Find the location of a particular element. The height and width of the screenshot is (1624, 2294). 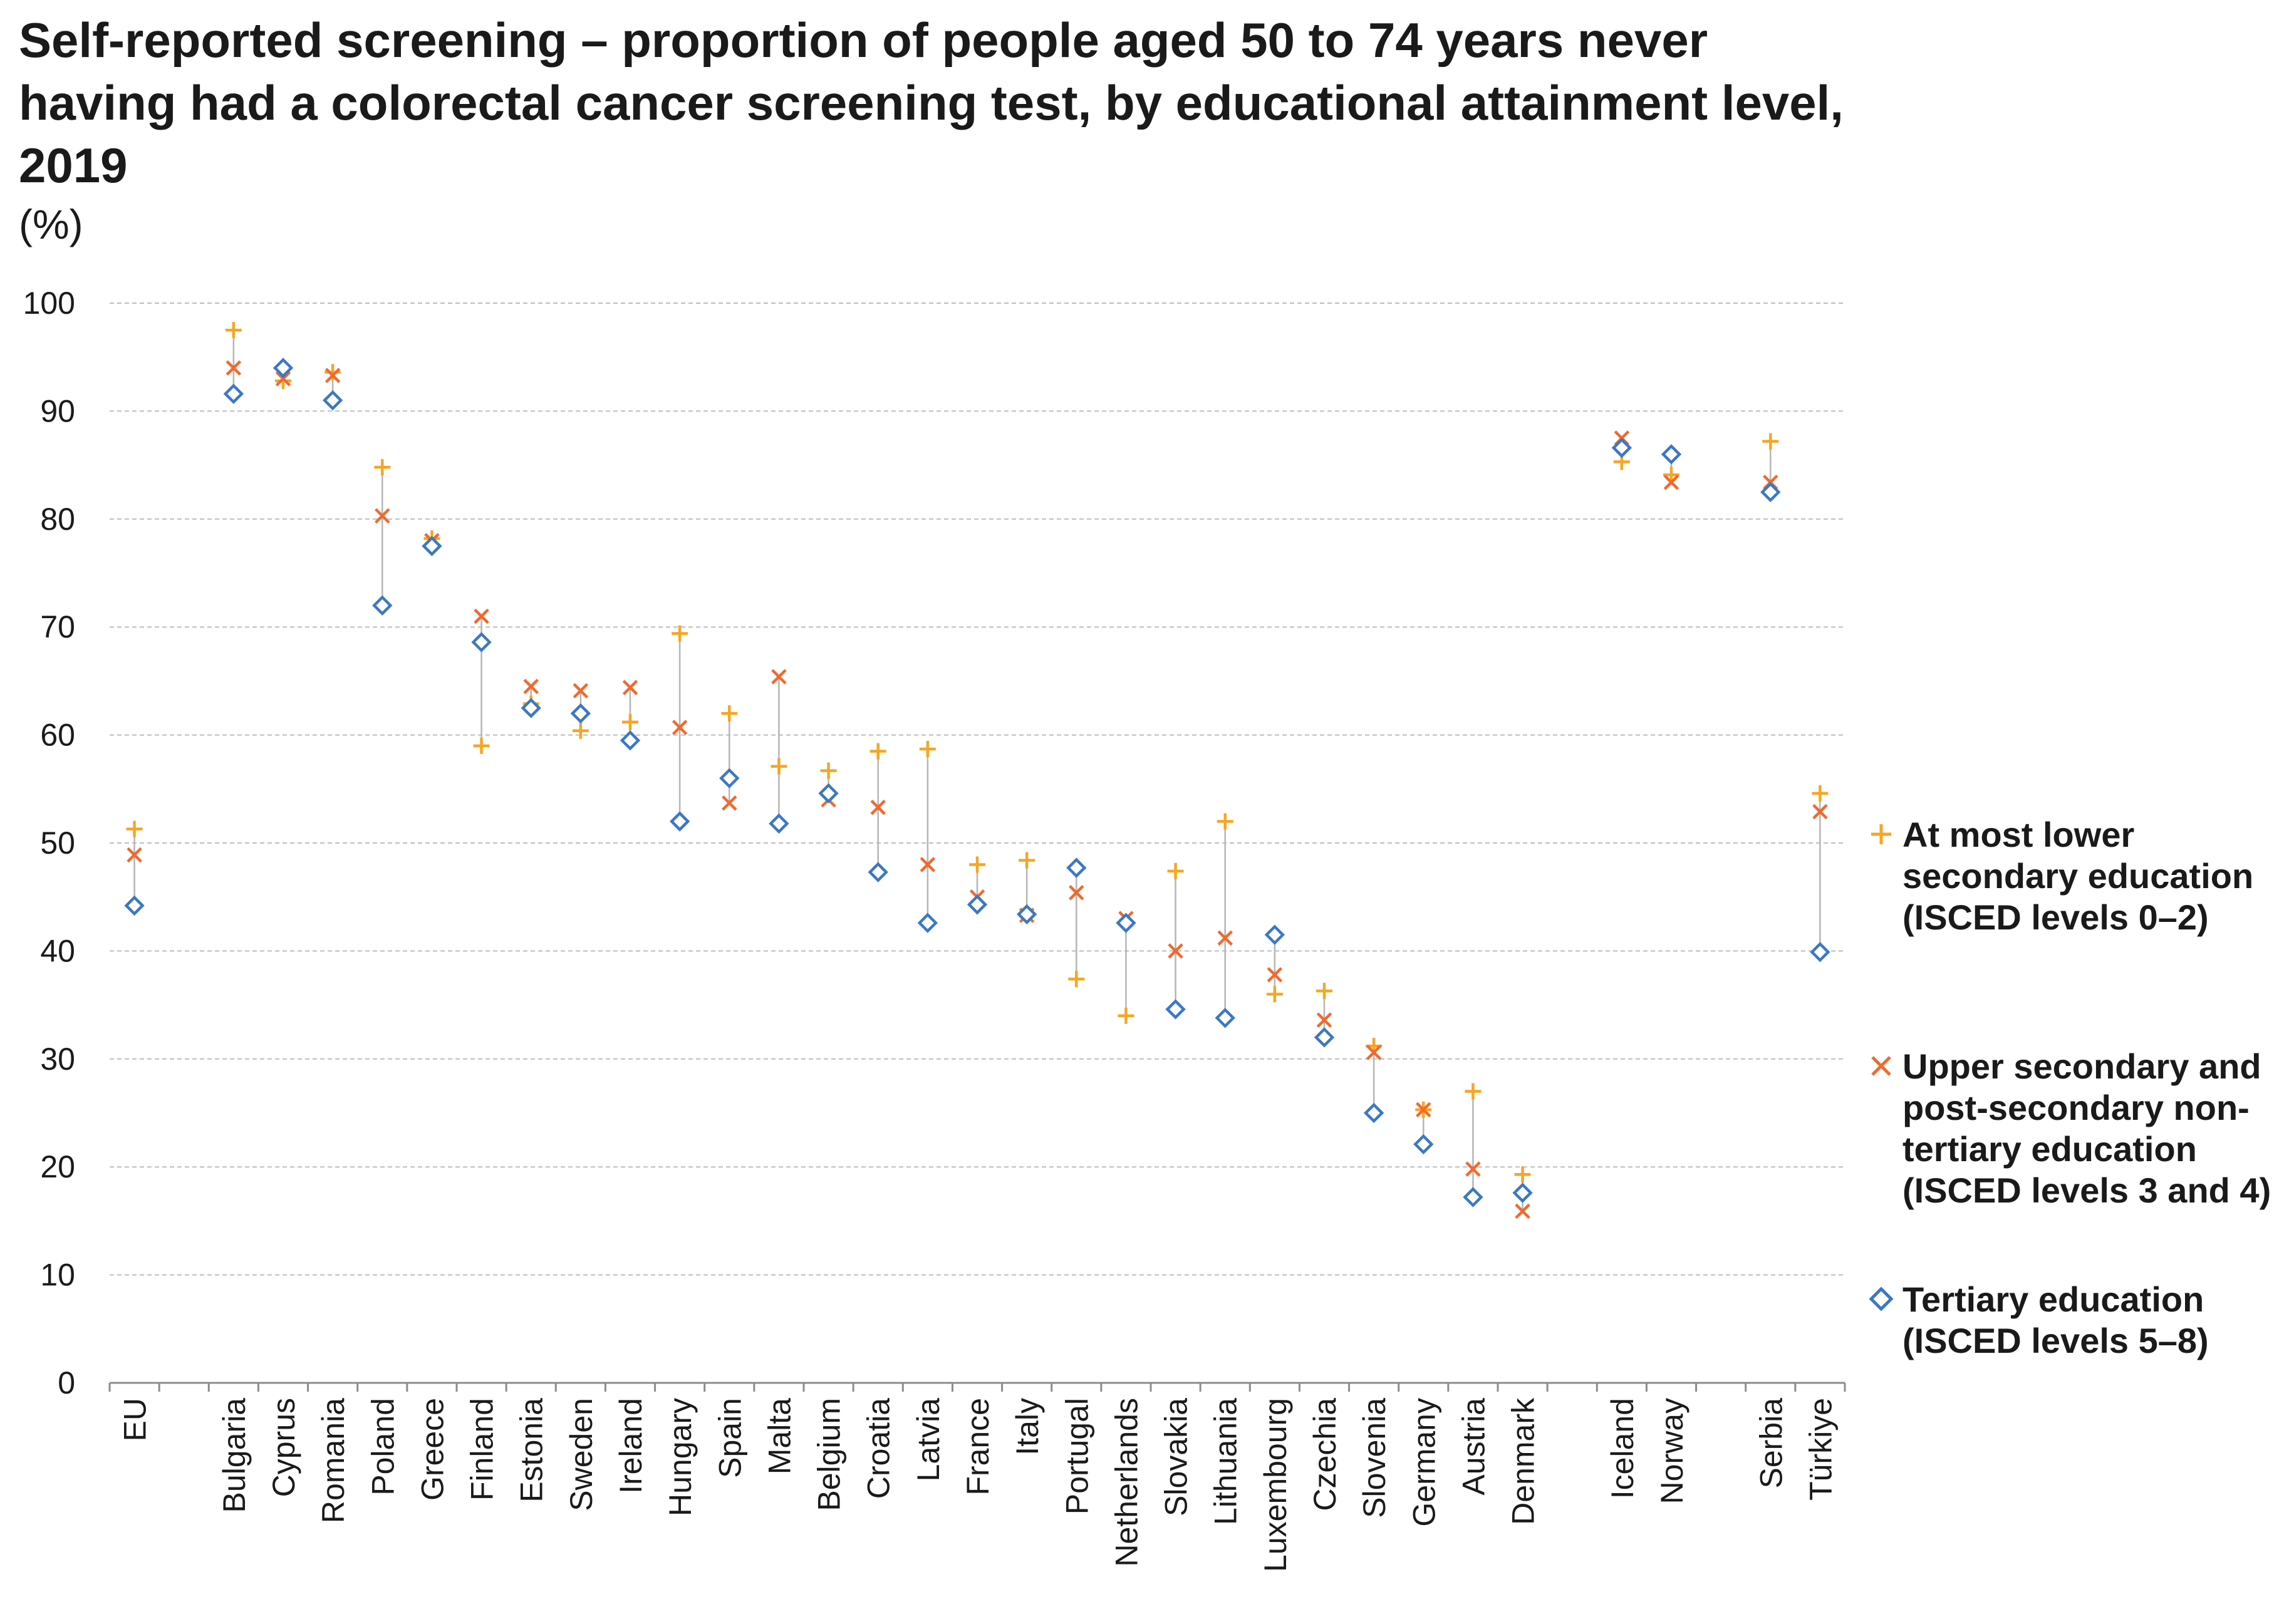

x-tick-label: Slovakia is located at coordinates (1176, 1457).